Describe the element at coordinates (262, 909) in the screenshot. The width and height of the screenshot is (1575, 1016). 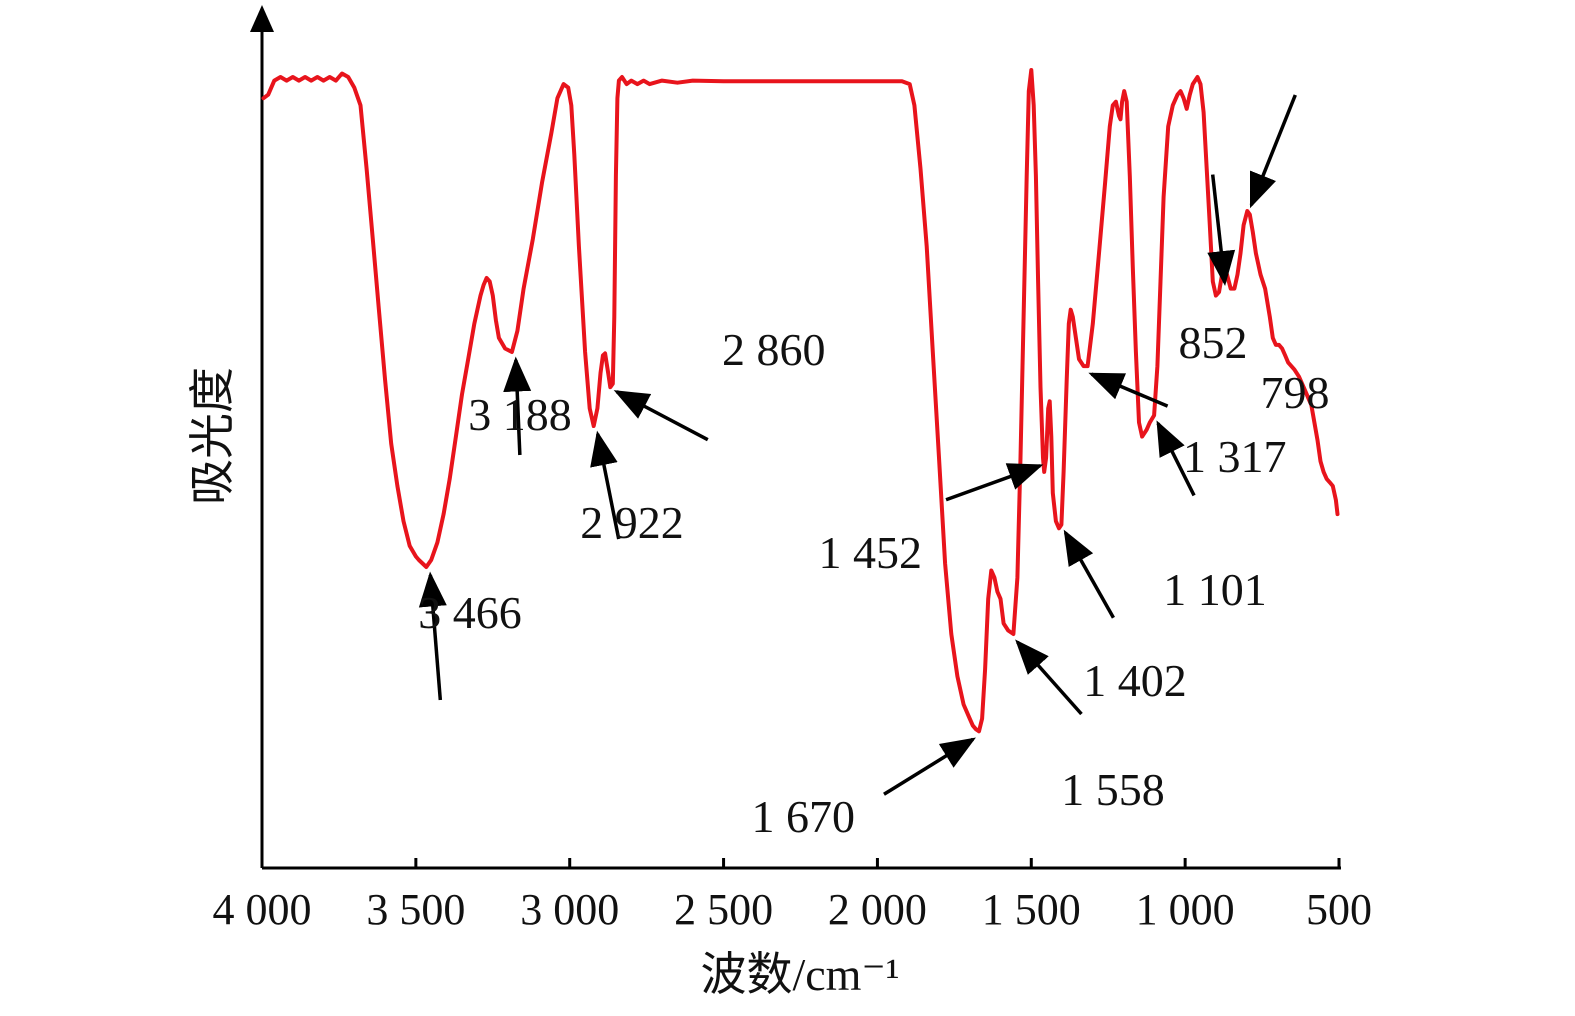
I see `x-tick-label-4000: 4 000` at that location.